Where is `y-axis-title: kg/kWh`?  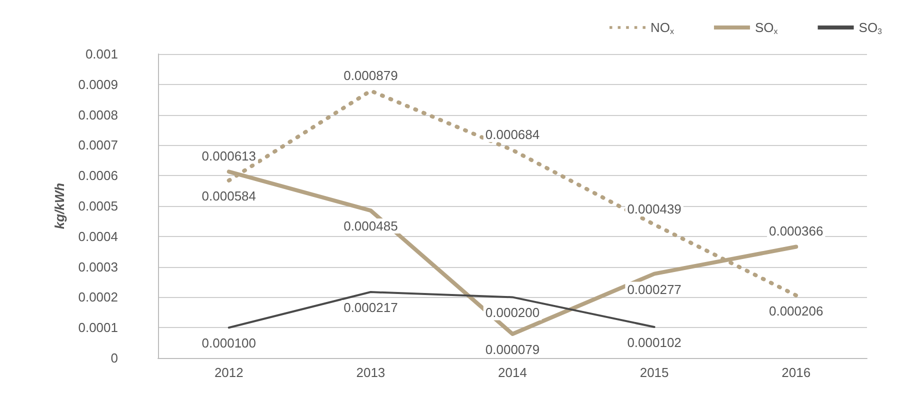 y-axis-title: kg/kWh is located at coordinates (59, 206).